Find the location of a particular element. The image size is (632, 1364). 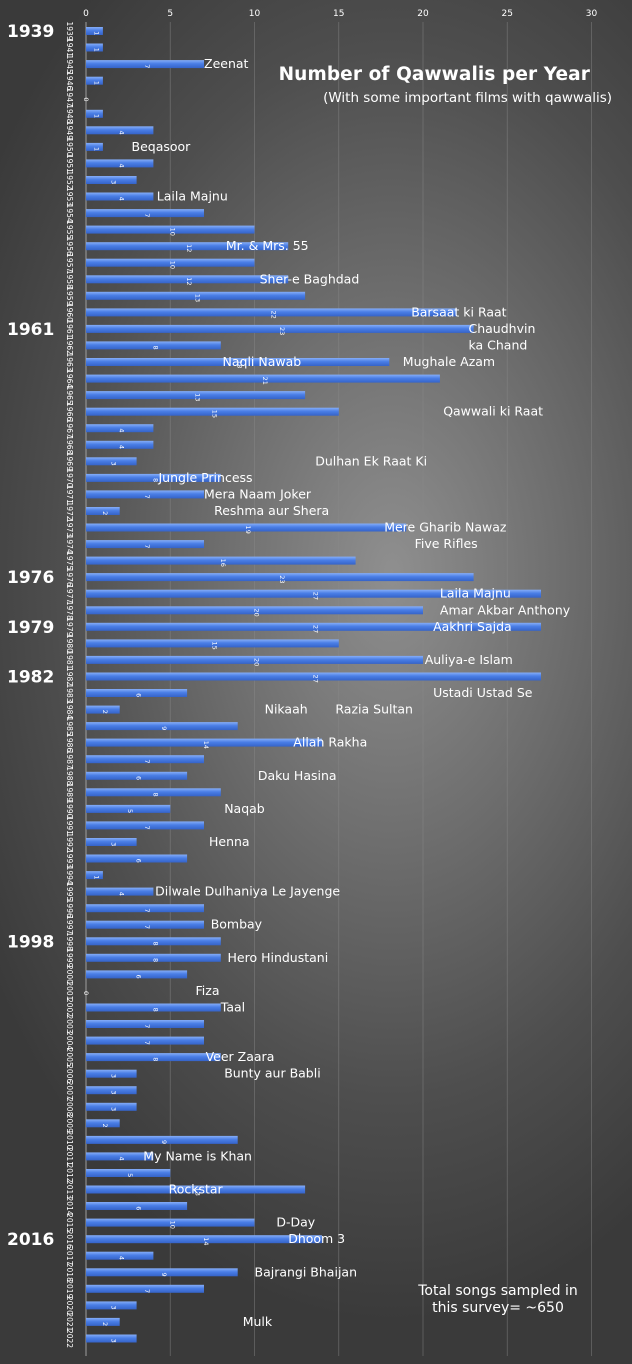

year-label: 1970 is located at coordinates (69, 477).